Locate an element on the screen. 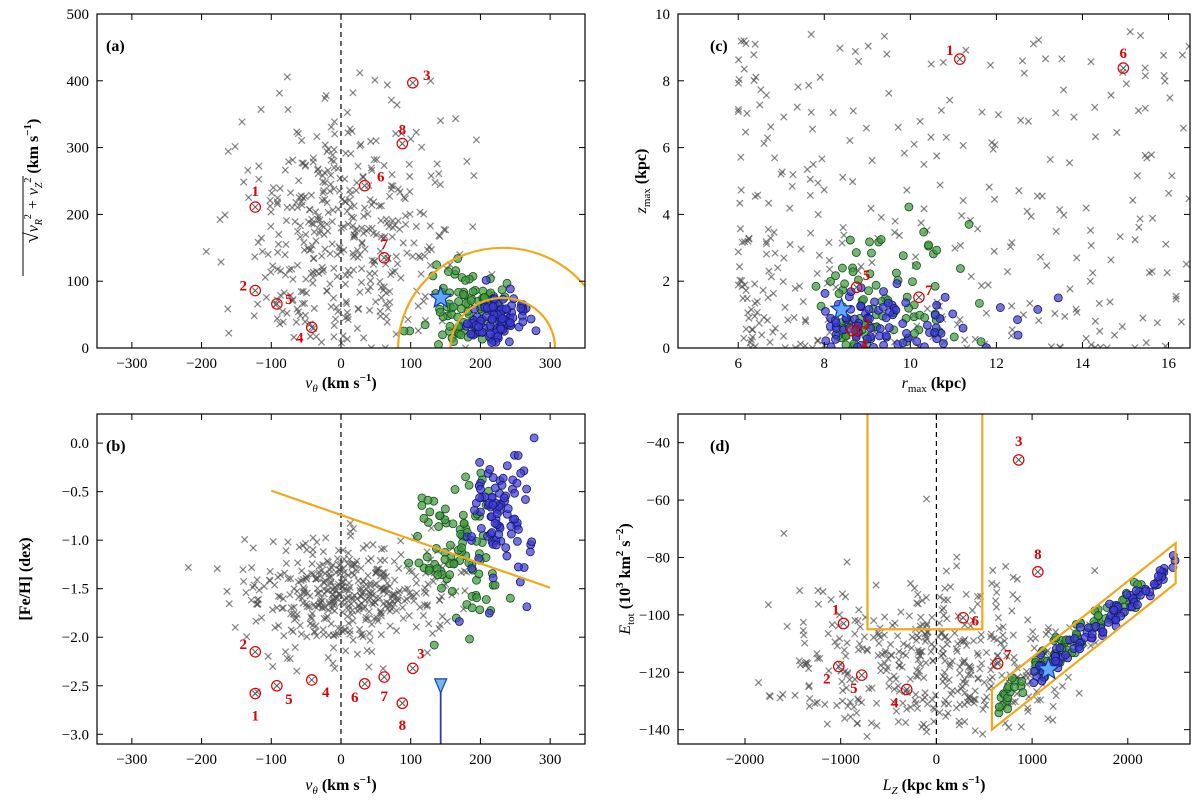 This screenshot has width=1200, height=803. x-tick-label: 8 is located at coordinates (825, 364).